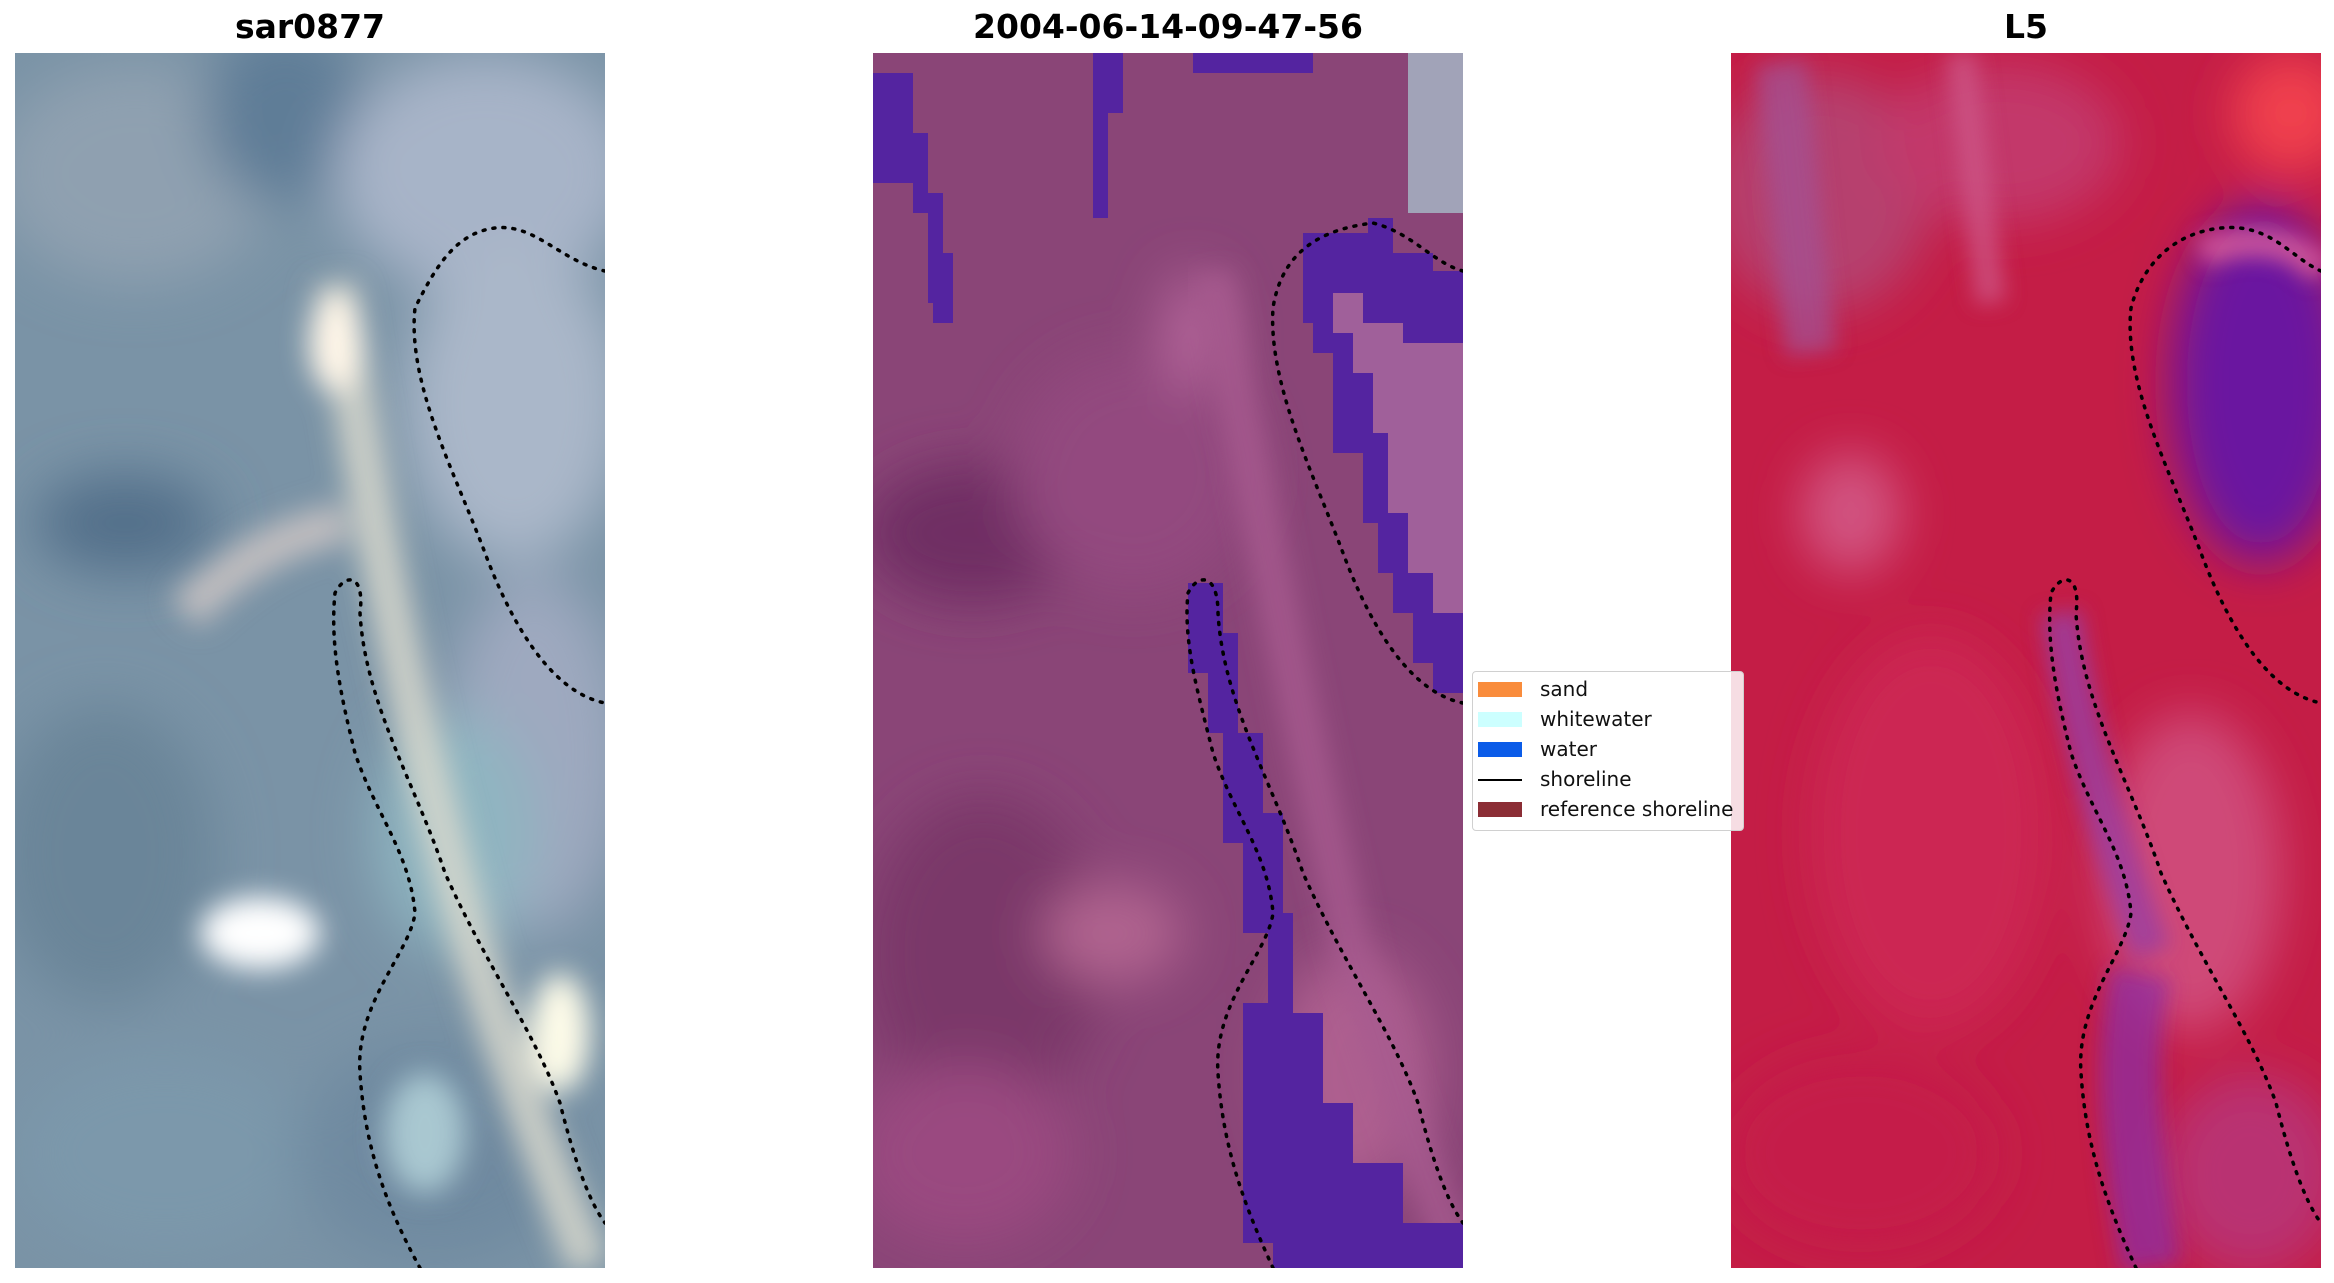 This screenshot has height=1283, width=2334. What do you see at coordinates (1596, 719) in the screenshot?
I see `legend-label: whitewater` at bounding box center [1596, 719].